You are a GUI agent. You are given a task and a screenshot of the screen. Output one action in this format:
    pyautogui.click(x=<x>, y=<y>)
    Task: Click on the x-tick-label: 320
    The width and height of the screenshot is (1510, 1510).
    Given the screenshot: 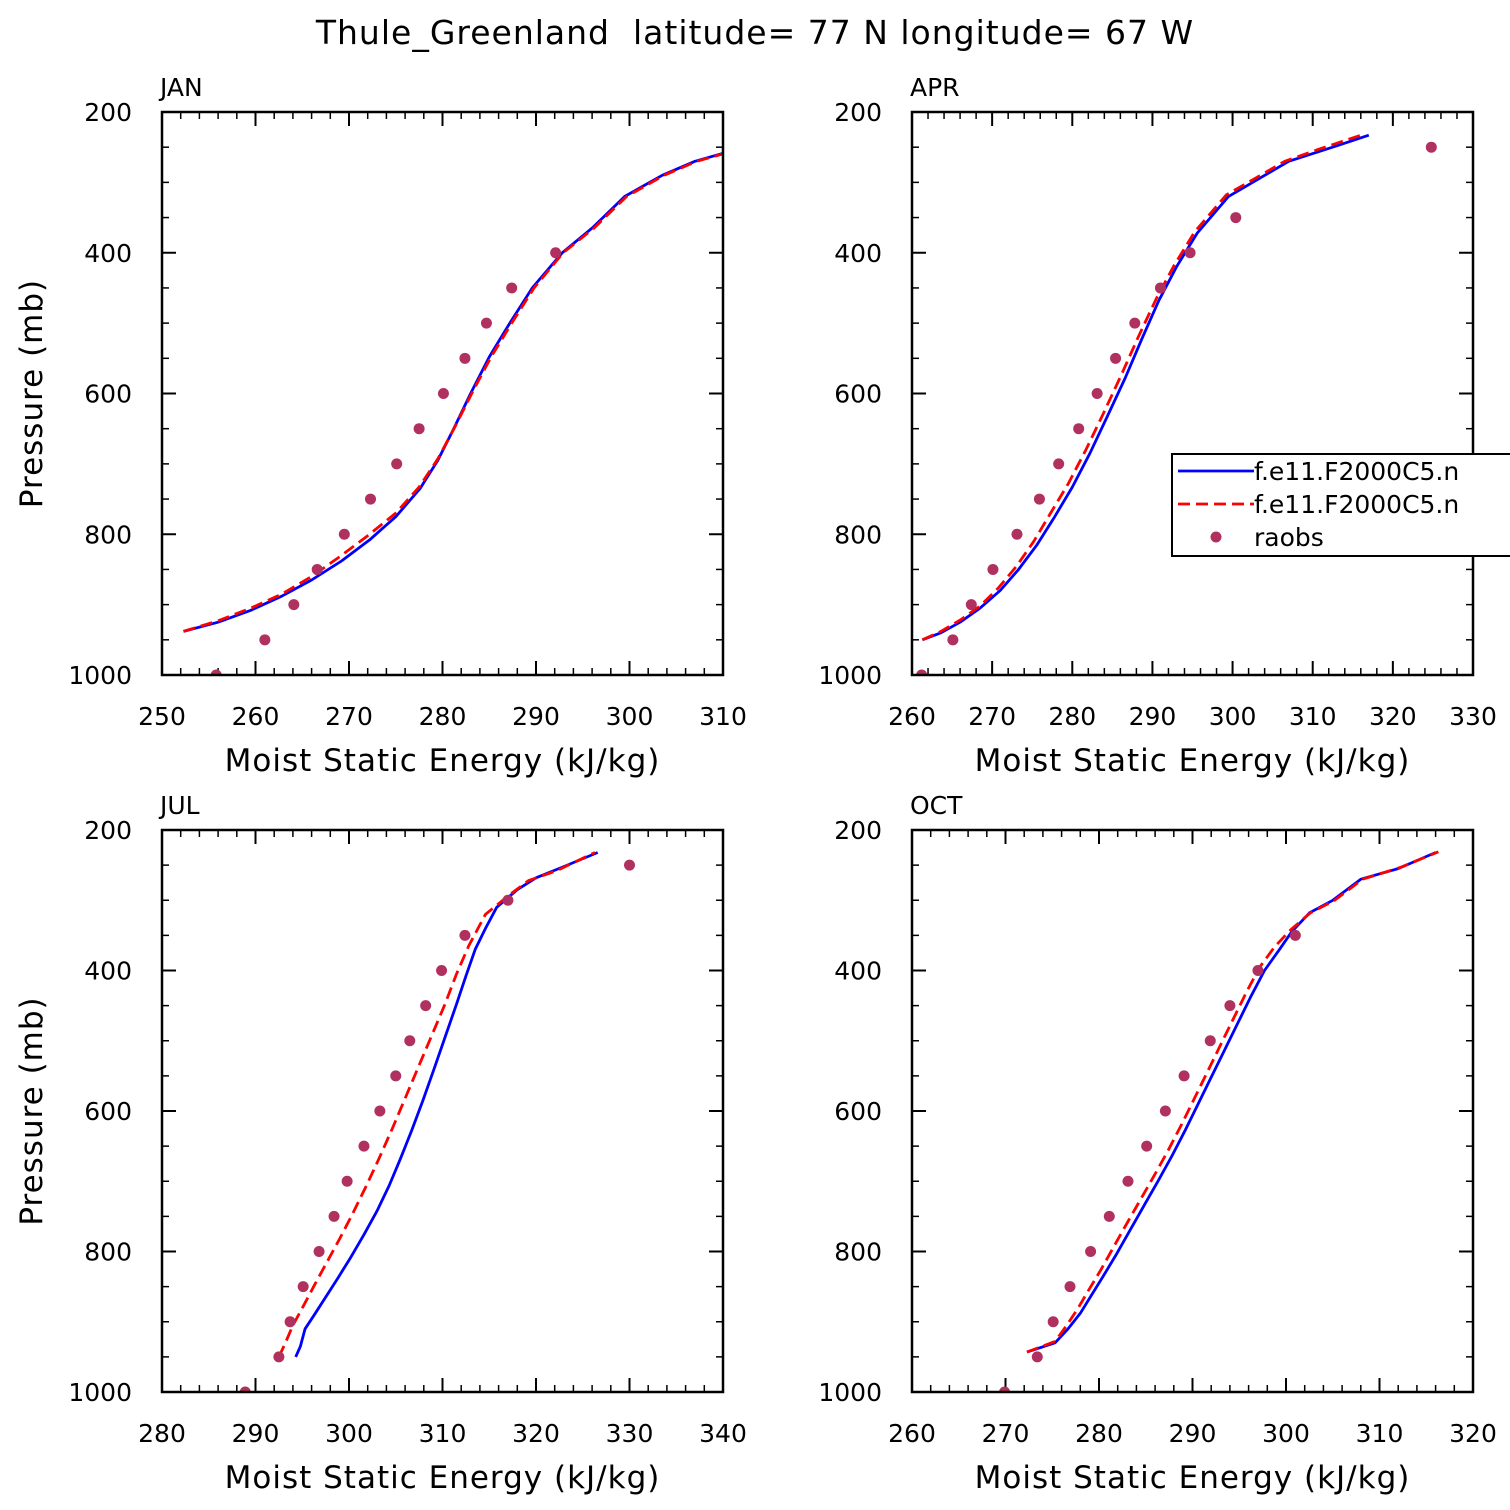 What is the action you would take?
    pyautogui.click(x=1393, y=716)
    